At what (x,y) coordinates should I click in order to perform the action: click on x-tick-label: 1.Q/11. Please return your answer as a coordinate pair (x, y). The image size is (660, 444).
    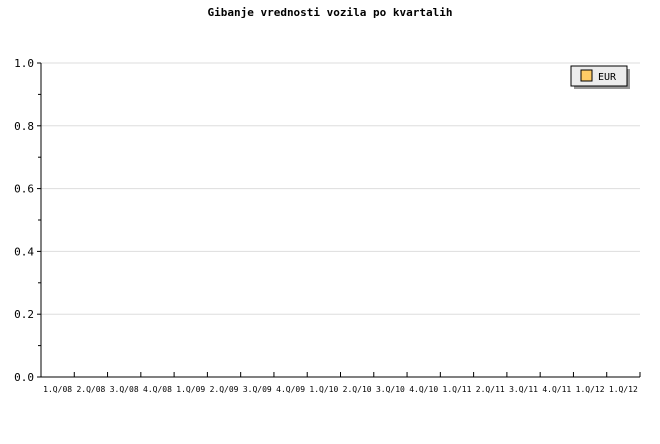
    Looking at the image, I should click on (457, 389).